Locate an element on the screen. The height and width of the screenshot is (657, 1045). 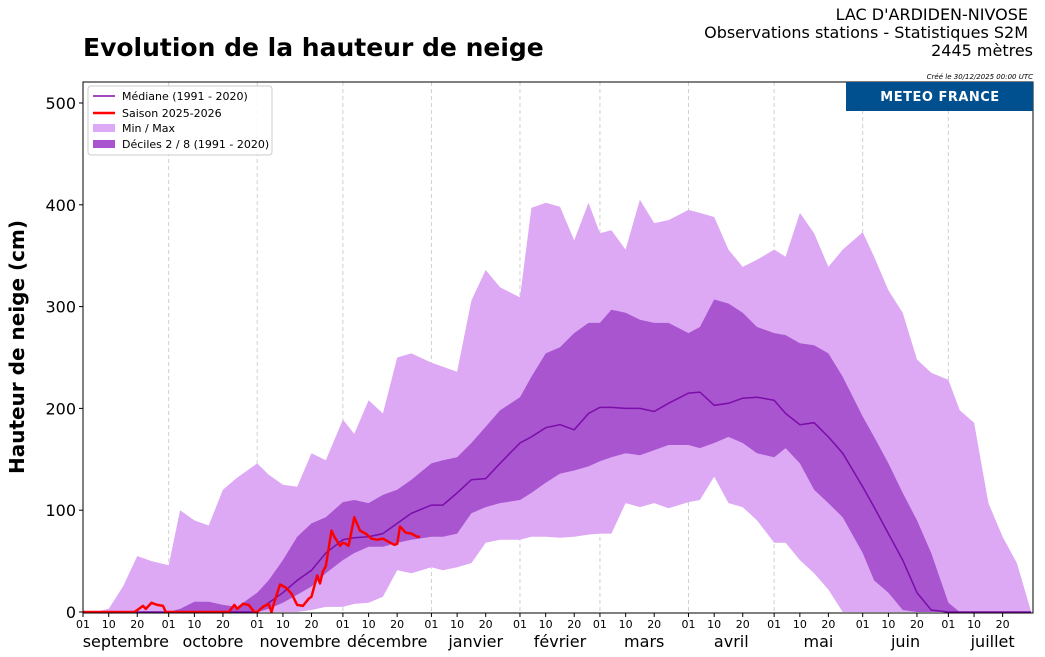
chart-subtitle: Observations stations - Statistiques S2M is located at coordinates (866, 32).